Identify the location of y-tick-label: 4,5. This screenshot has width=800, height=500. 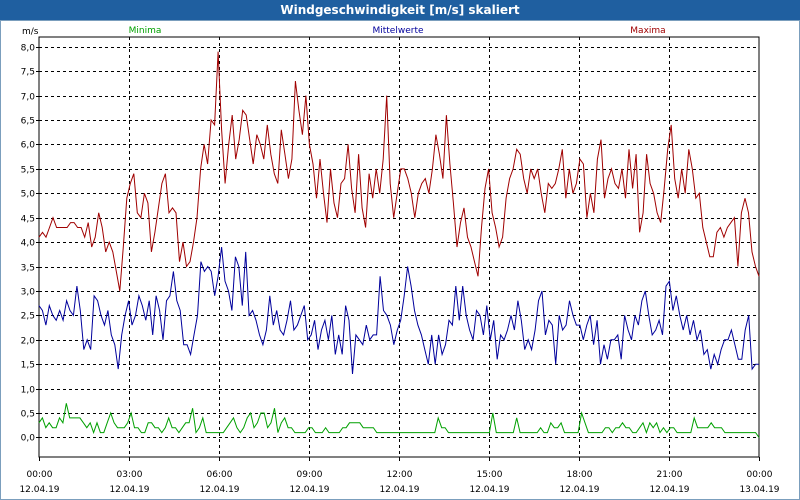
(28, 220).